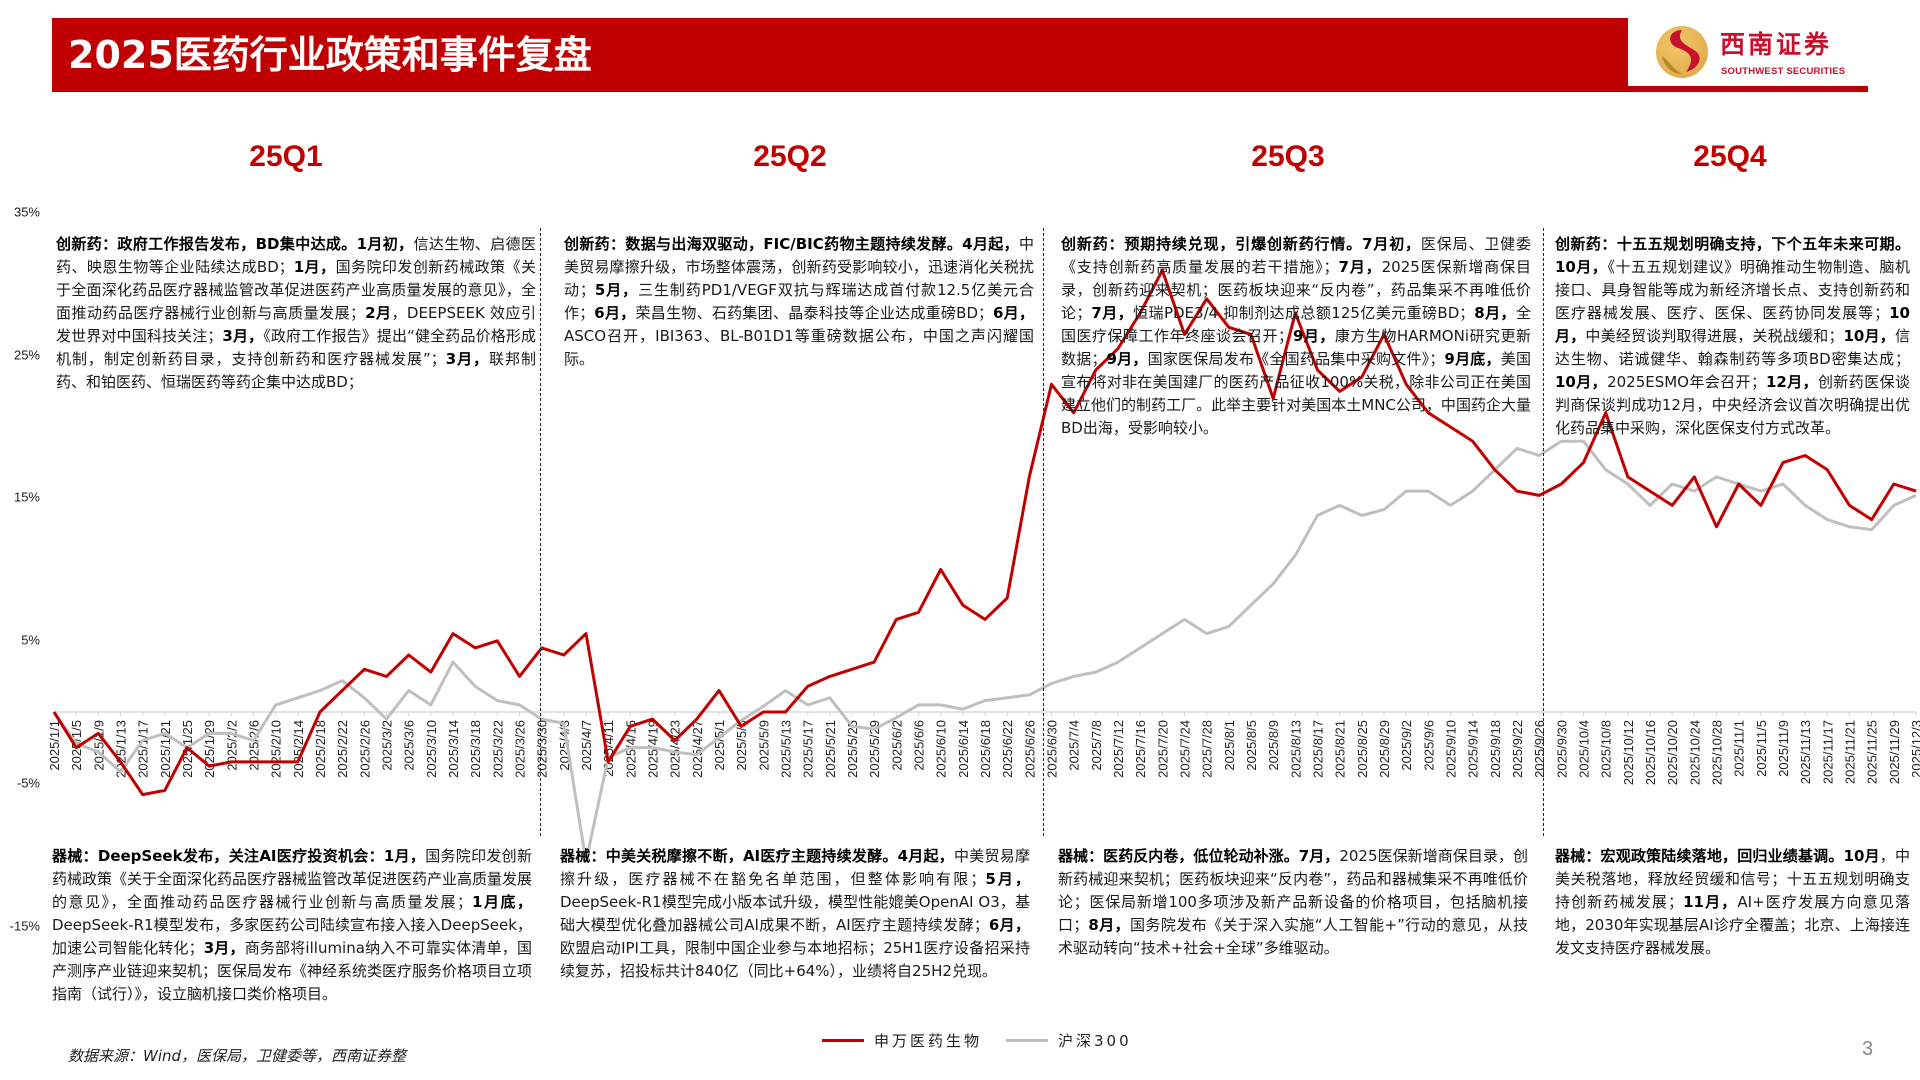 This screenshot has height=1080, width=1920. I want to click on x-tick-label: 2025/11/9, so click(1783, 748).